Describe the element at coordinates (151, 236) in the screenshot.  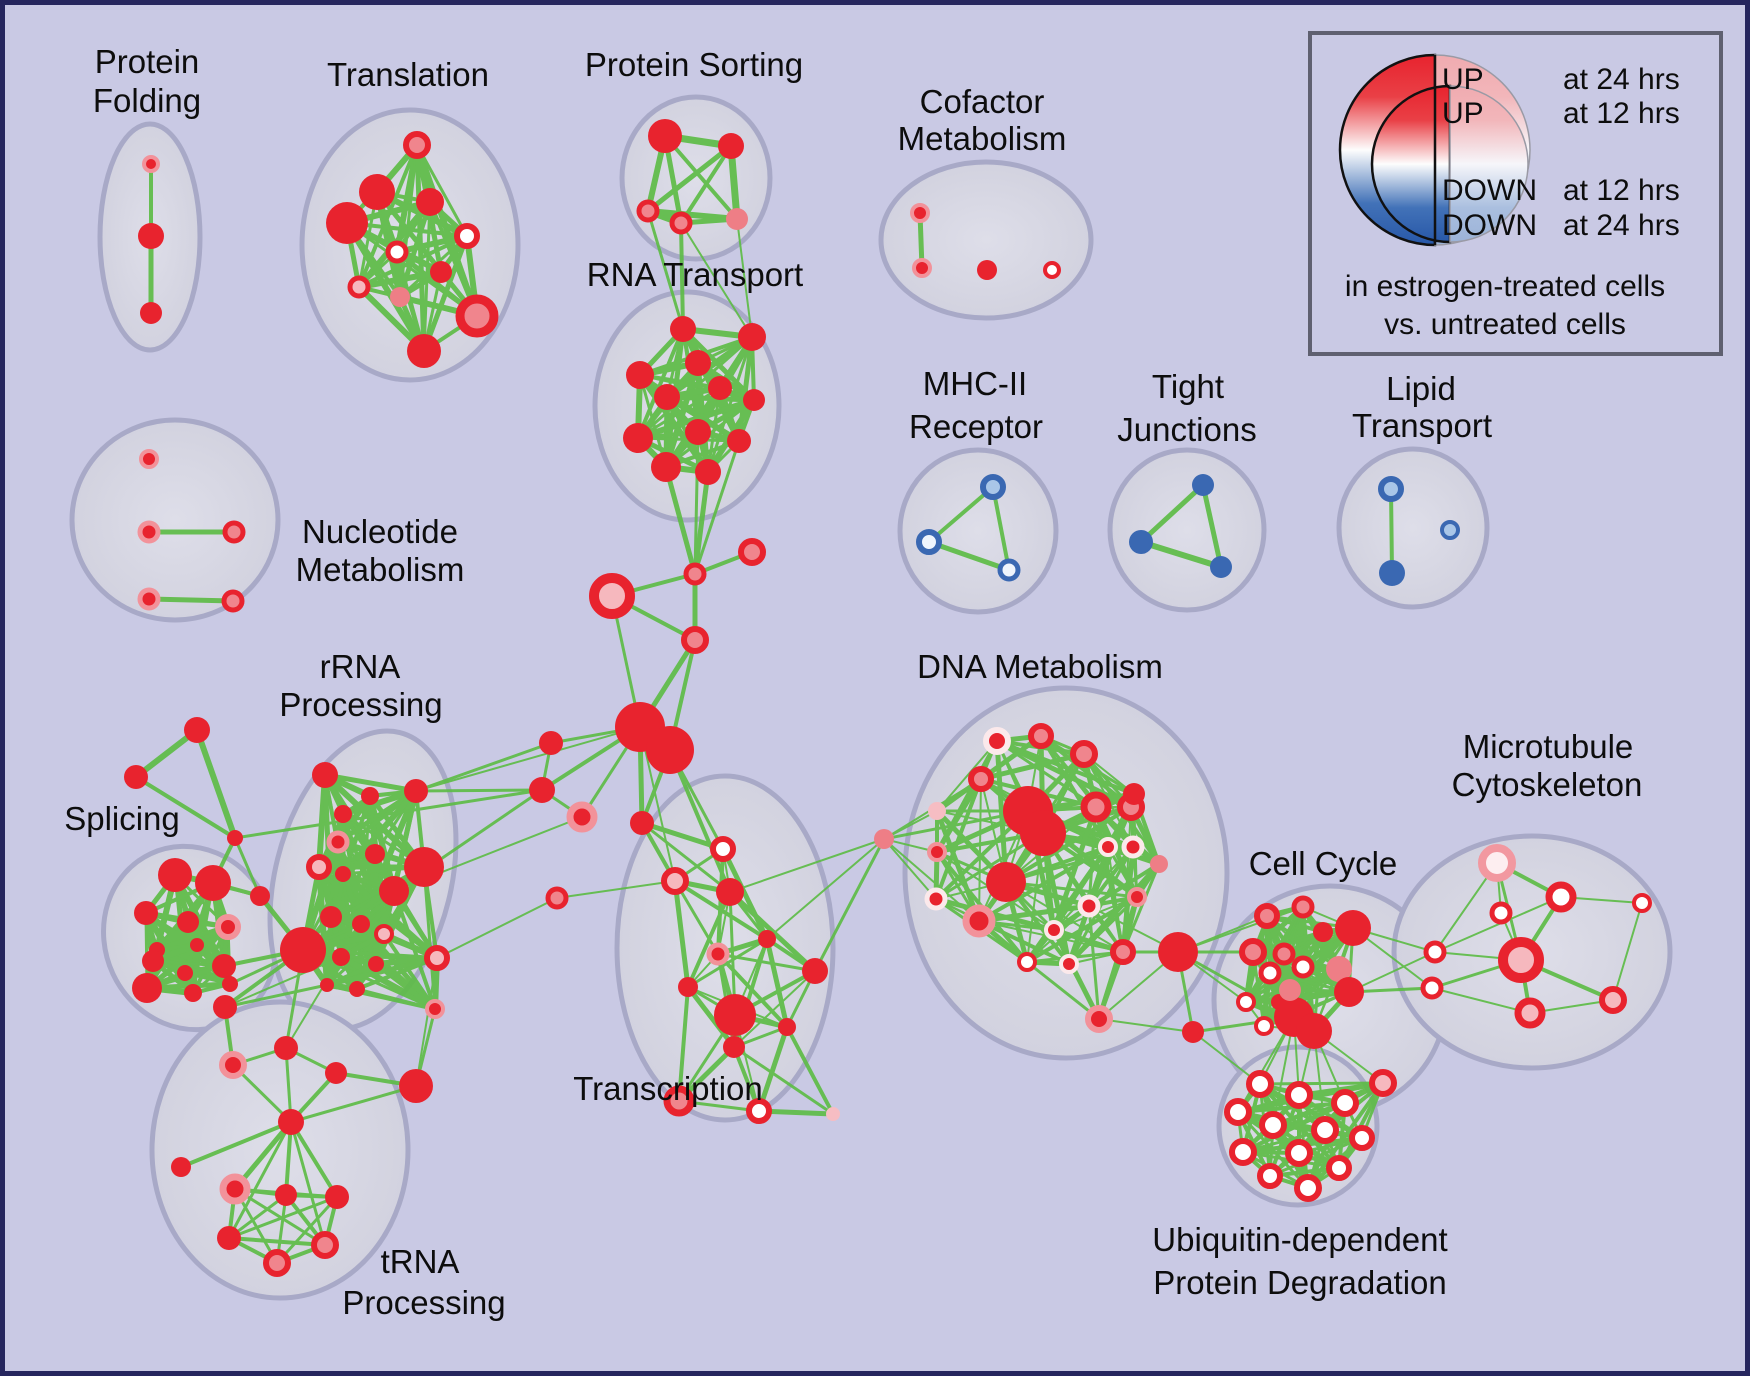
I see `node-protein-folding` at that location.